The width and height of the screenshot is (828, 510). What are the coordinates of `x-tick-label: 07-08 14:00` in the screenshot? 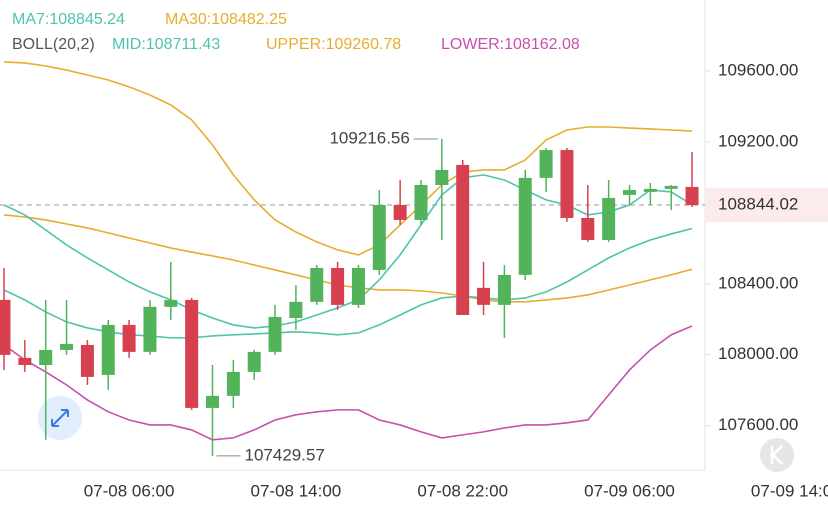 It's located at (296, 490).